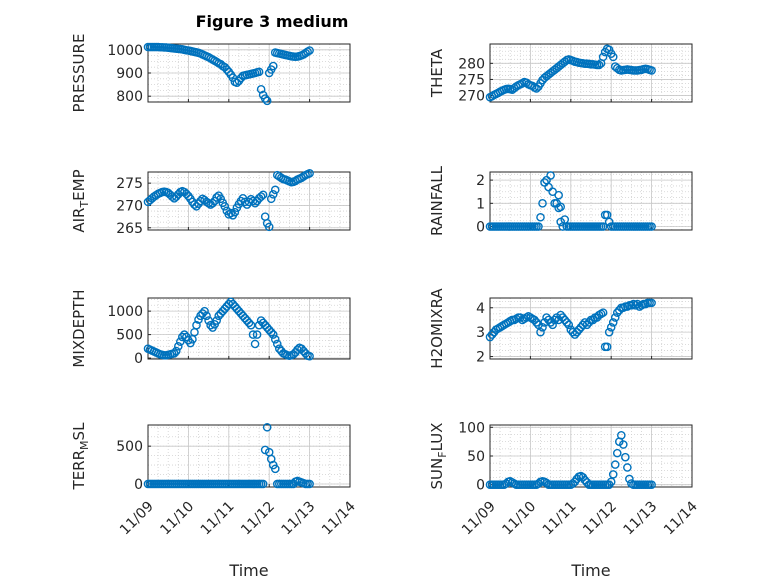 Image resolution: width=778 pixels, height=587 pixels. I want to click on subplot-4-ylabel: RAINFALL, so click(437, 200).